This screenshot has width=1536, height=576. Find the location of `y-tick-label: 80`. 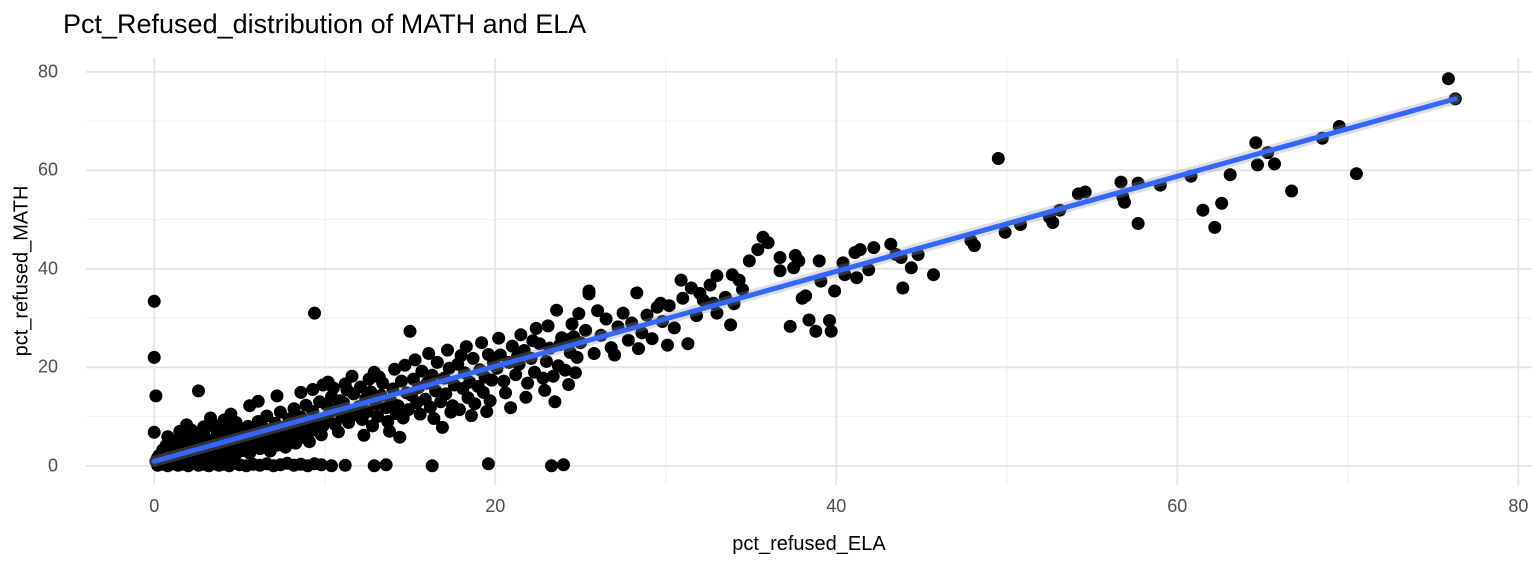

y-tick-label: 80 is located at coordinates (47, 71).